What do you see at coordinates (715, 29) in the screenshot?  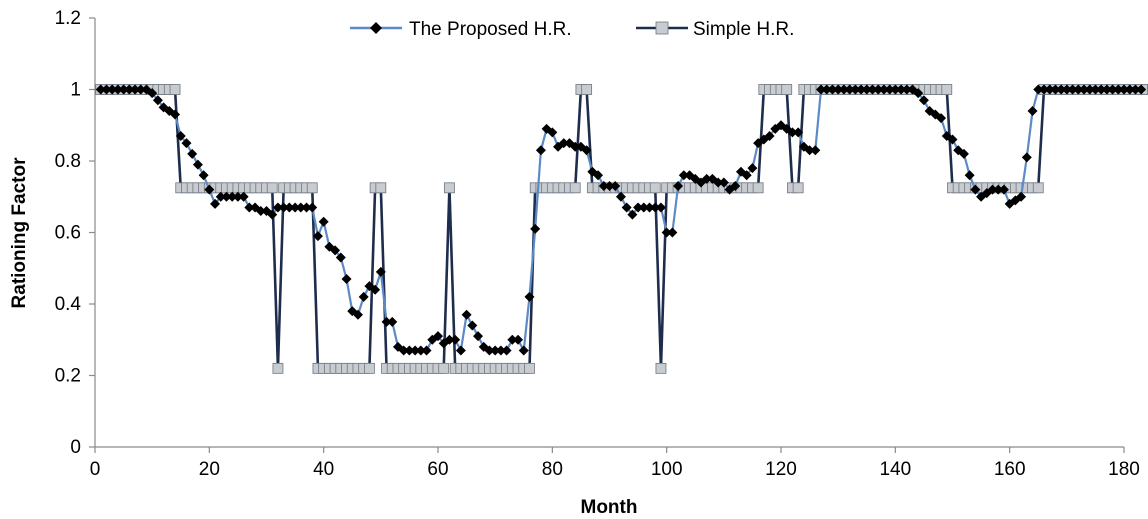 I see `legend-item-simple: Simple H.R.` at bounding box center [715, 29].